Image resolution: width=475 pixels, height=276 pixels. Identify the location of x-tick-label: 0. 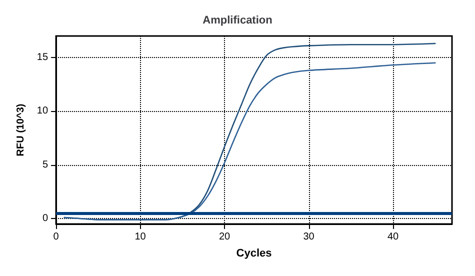
(56, 237).